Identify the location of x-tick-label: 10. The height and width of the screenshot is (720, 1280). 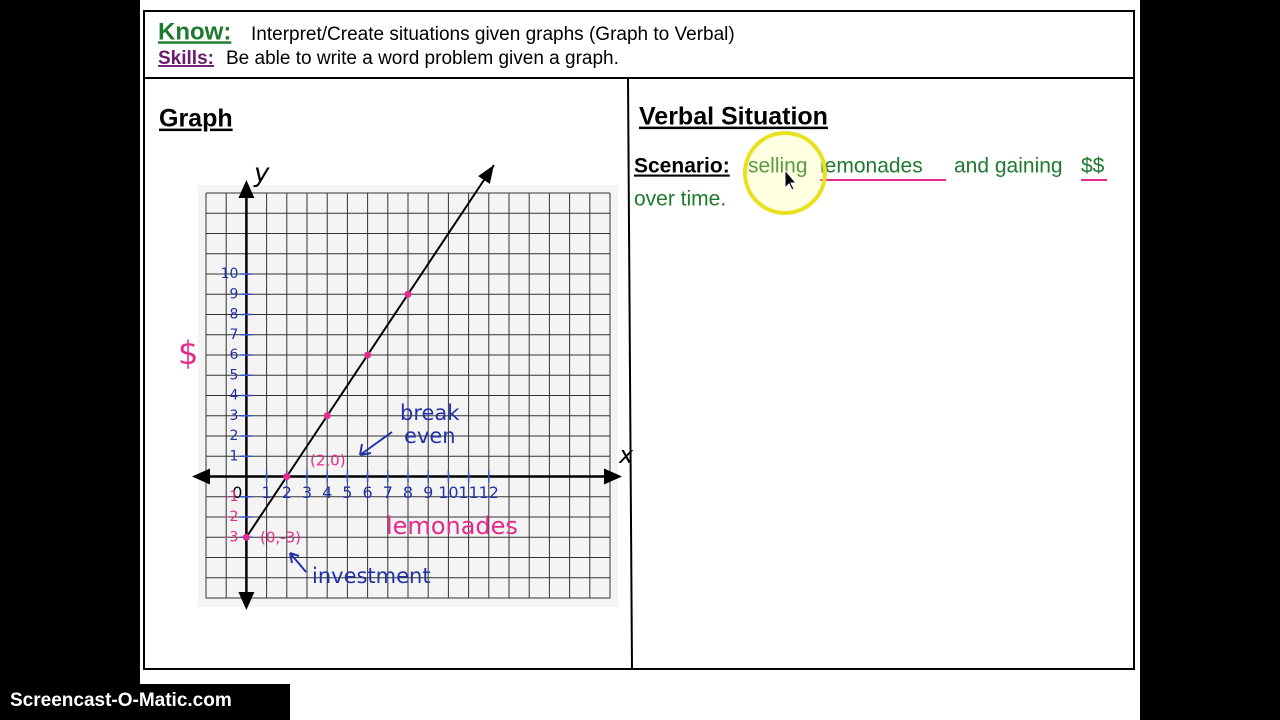
(448, 492).